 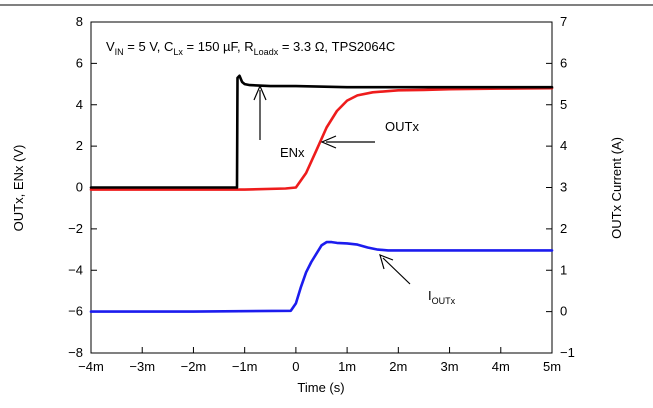 What do you see at coordinates (347, 366) in the screenshot?
I see `x-tick-label: 1m` at bounding box center [347, 366].